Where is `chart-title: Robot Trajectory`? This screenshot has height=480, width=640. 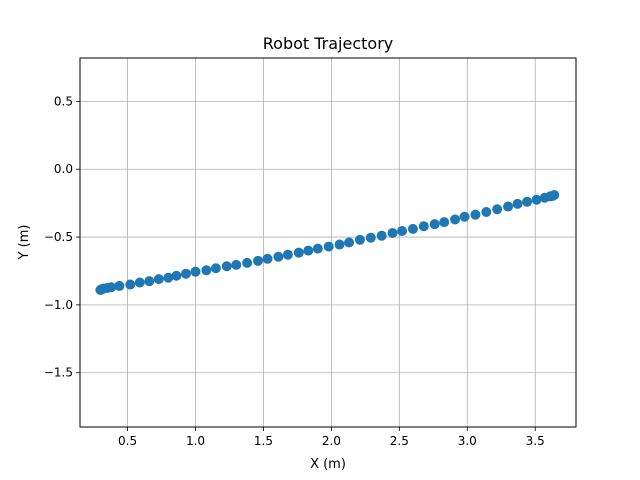
chart-title: Robot Trajectory is located at coordinates (328, 43).